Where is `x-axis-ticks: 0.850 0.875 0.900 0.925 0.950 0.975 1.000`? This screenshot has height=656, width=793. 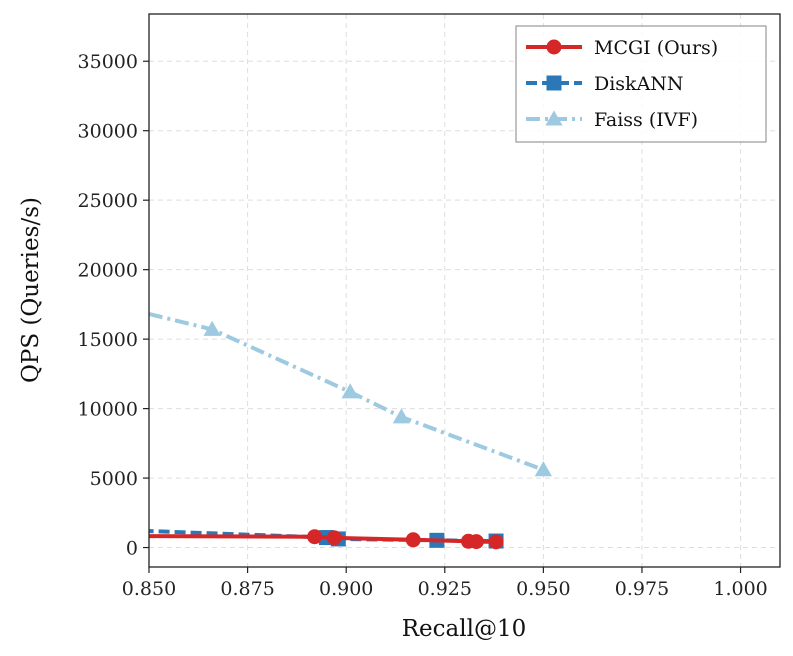 x-axis-ticks: 0.850 0.875 0.900 0.925 0.950 0.975 1.000 is located at coordinates (445, 583).